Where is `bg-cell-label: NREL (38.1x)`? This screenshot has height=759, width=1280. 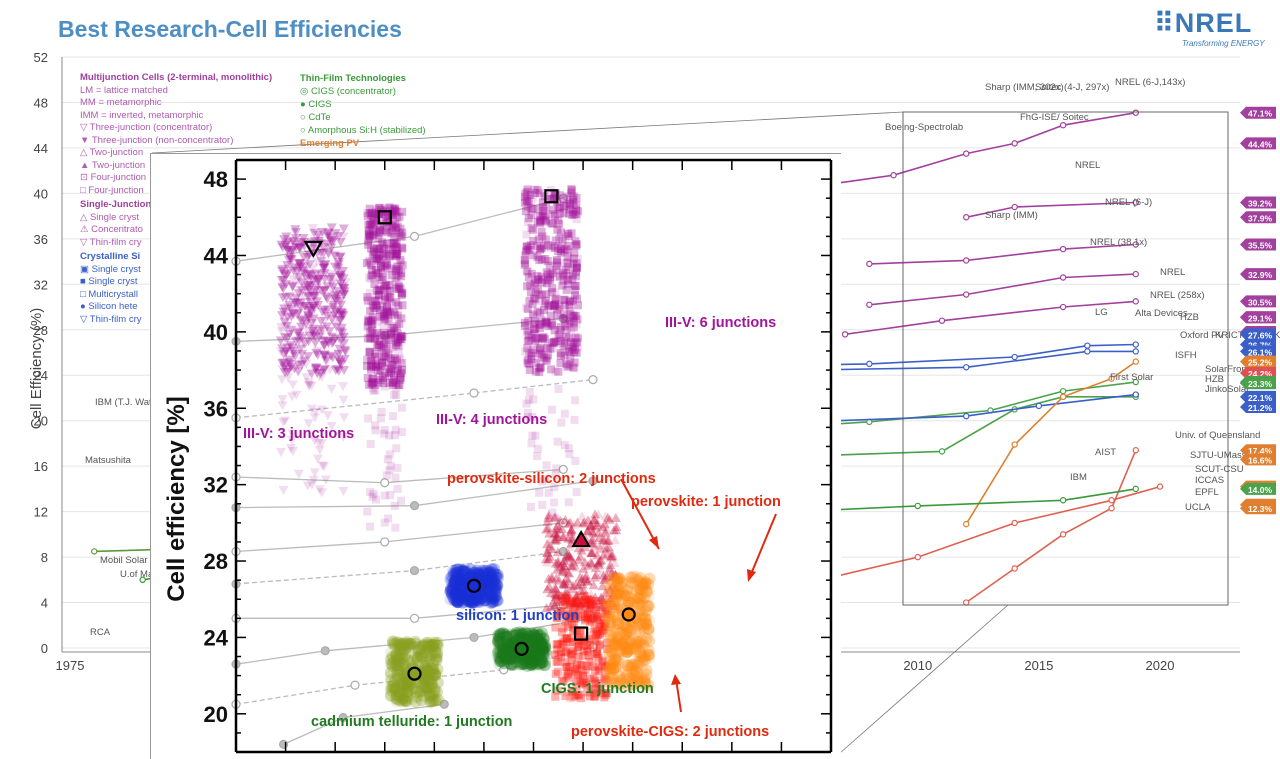
bg-cell-label: NREL (38.1x) is located at coordinates (1118, 242).